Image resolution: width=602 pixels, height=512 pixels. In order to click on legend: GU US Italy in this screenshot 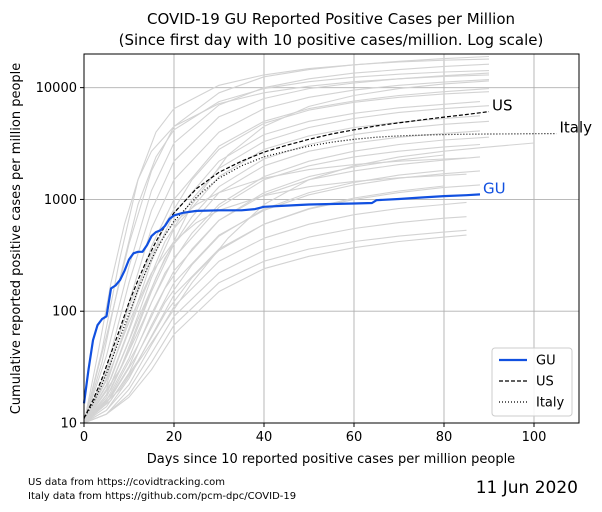, I will do `click(532, 382)`.